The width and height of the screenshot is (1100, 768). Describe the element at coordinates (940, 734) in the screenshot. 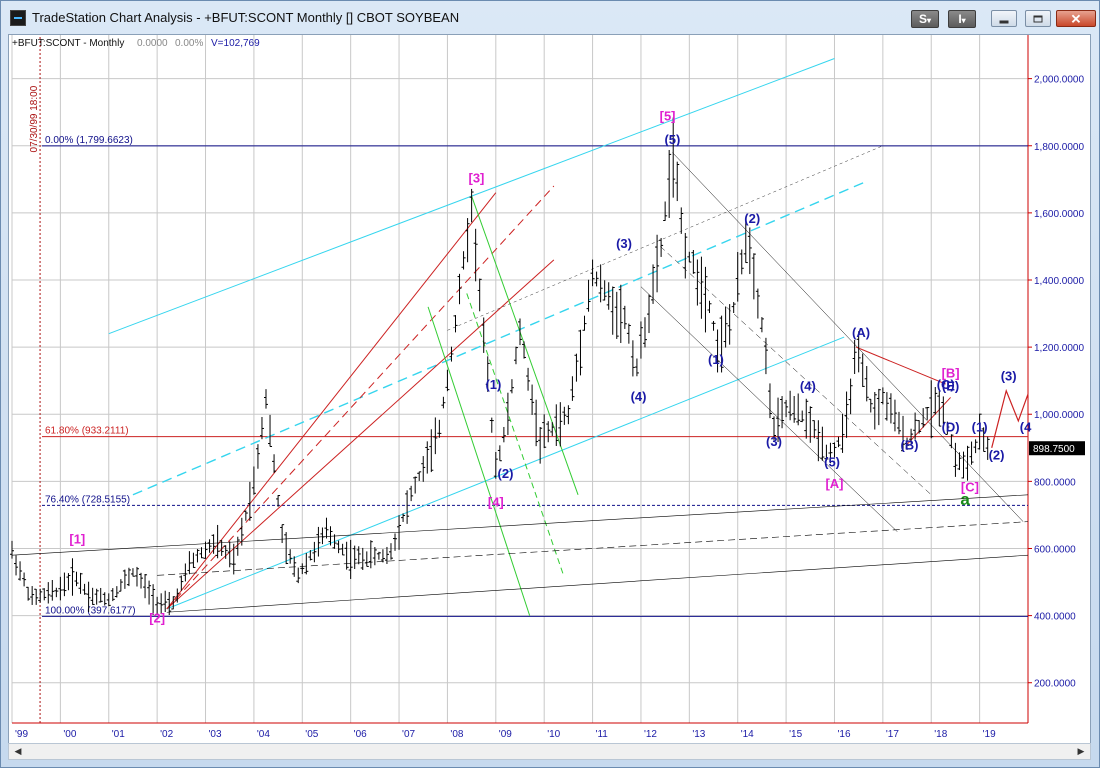

I see `x-tick-label: '18` at that location.